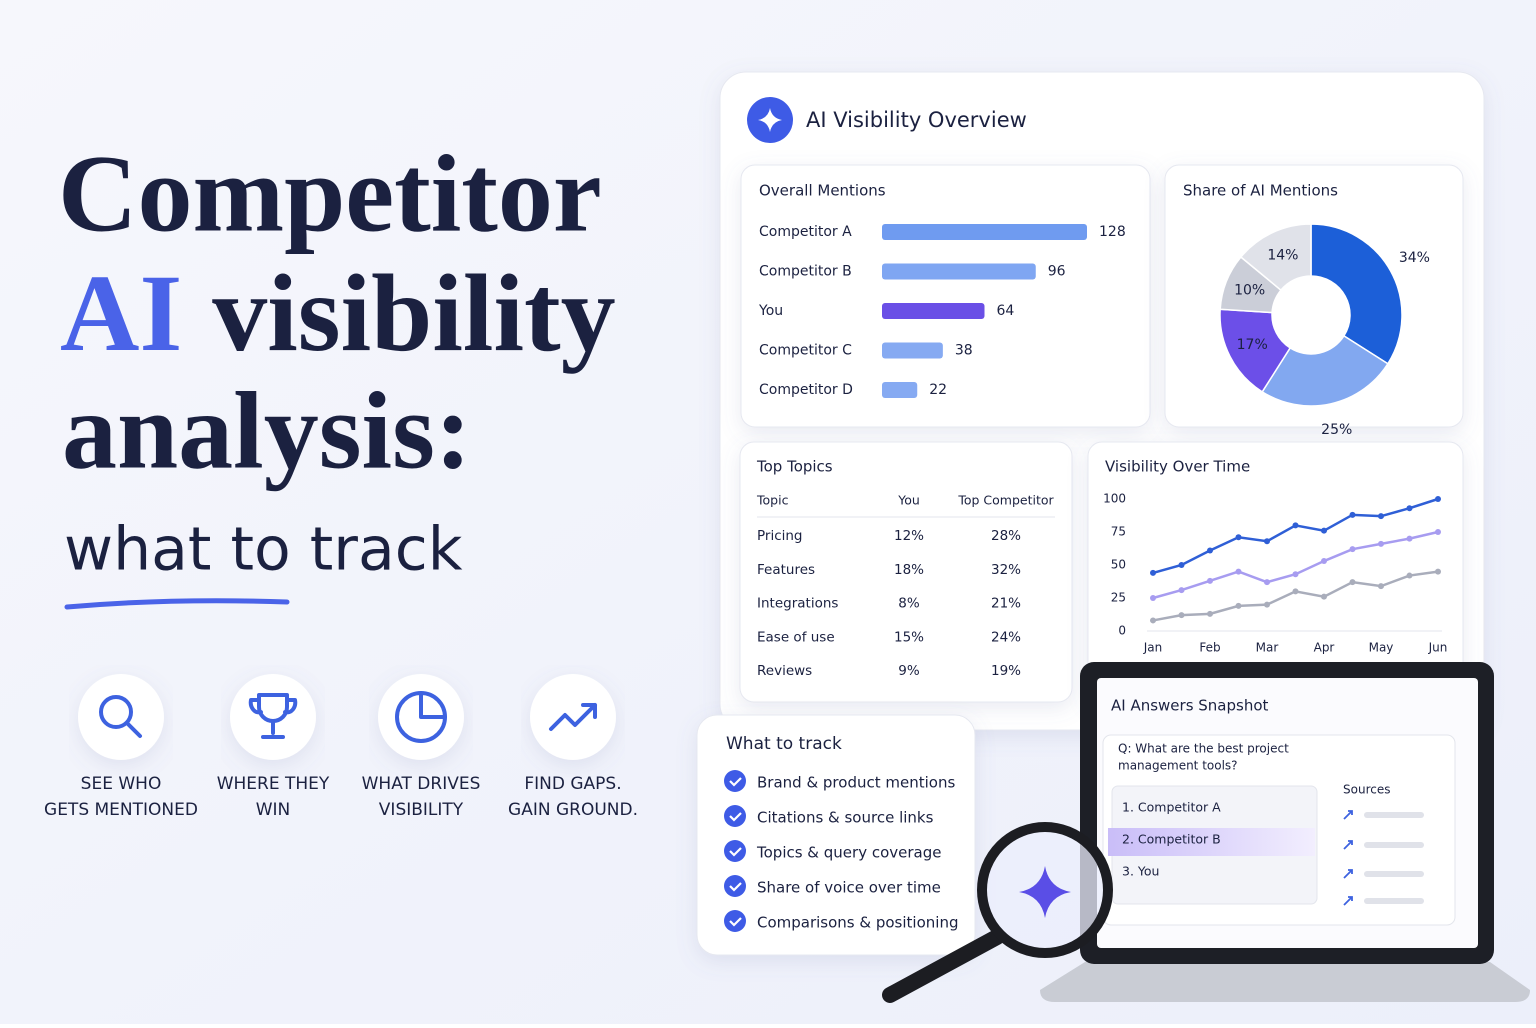 The image size is (1536, 1028). Describe the element at coordinates (1006, 311) in the screenshot. I see `bar-value: 64` at that location.